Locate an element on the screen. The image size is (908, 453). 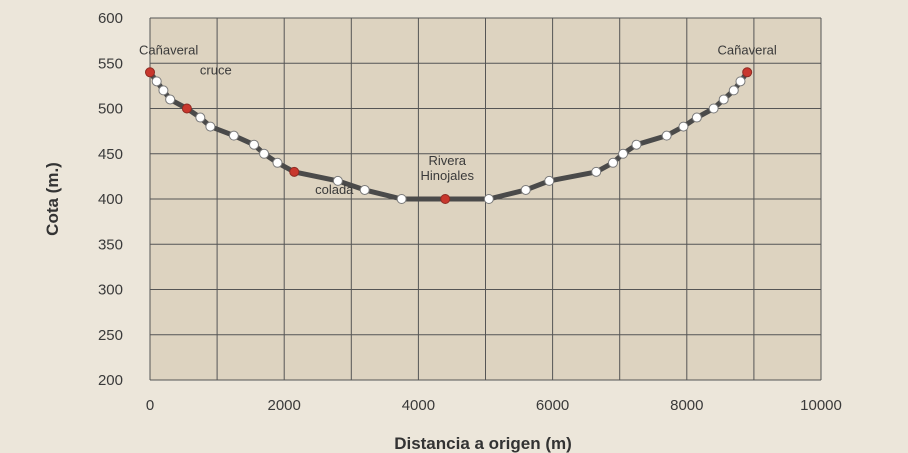
y-tick-label: 500 is located at coordinates (110, 109).